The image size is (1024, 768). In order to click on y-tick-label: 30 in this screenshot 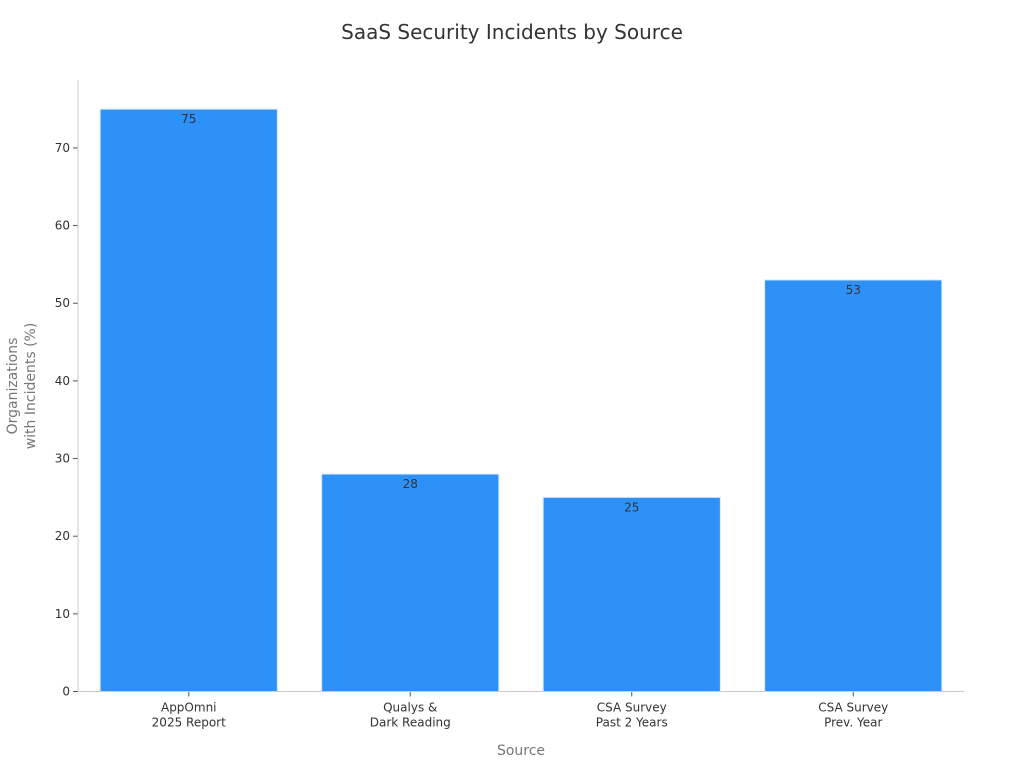, I will do `click(62, 459)`.